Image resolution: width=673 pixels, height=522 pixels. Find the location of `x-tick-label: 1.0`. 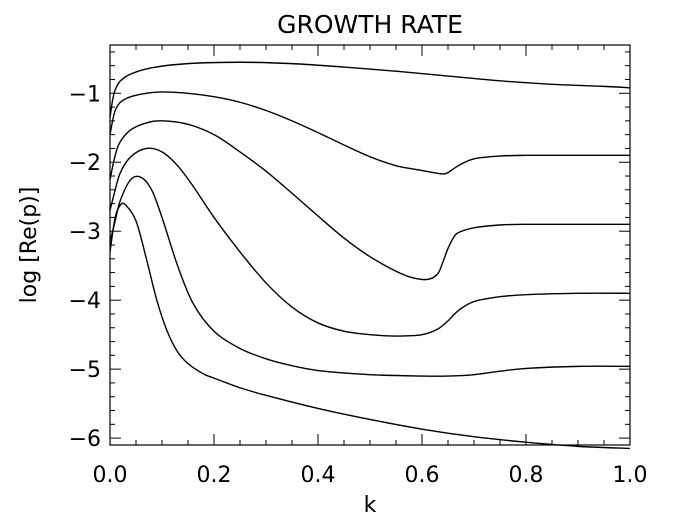

x-tick-label: 1.0 is located at coordinates (630, 475).